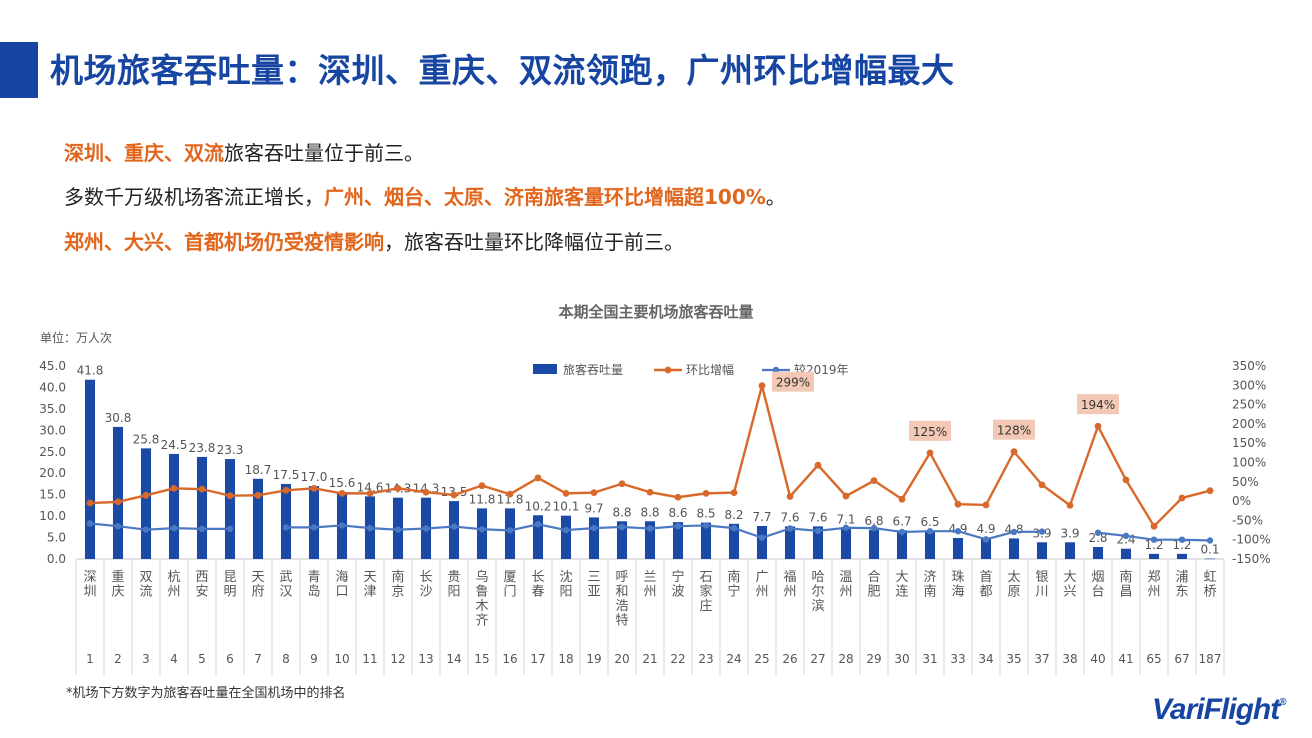 The width and height of the screenshot is (1312, 738). I want to click on x-category-label: 汉, so click(285, 592).